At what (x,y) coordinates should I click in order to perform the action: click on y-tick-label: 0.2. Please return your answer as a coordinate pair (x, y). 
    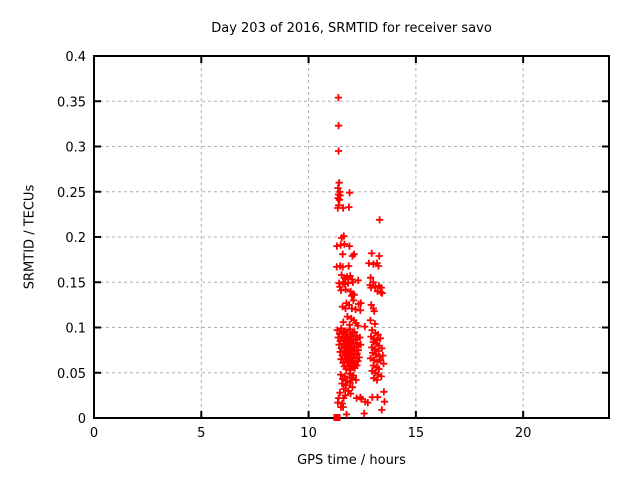
    Looking at the image, I should click on (75, 238).